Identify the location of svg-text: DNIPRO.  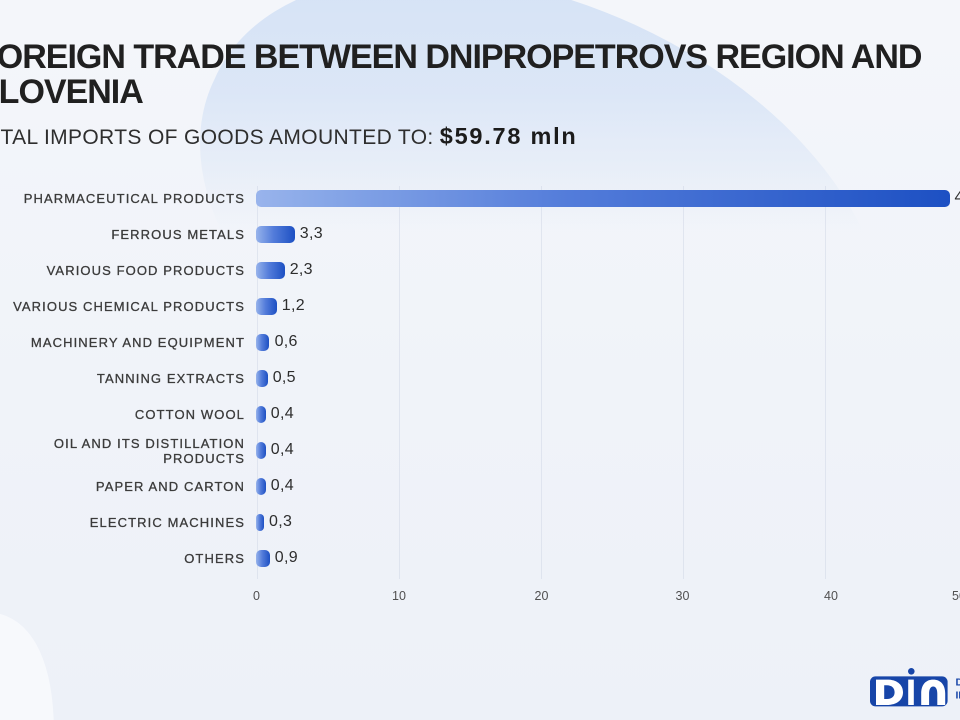
(958, 683).